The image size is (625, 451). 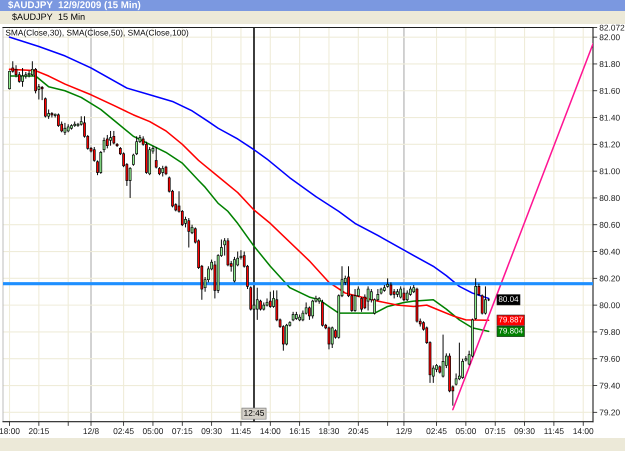 What do you see at coordinates (610, 171) in the screenshot?
I see `y-tick-label: 81.00` at bounding box center [610, 171].